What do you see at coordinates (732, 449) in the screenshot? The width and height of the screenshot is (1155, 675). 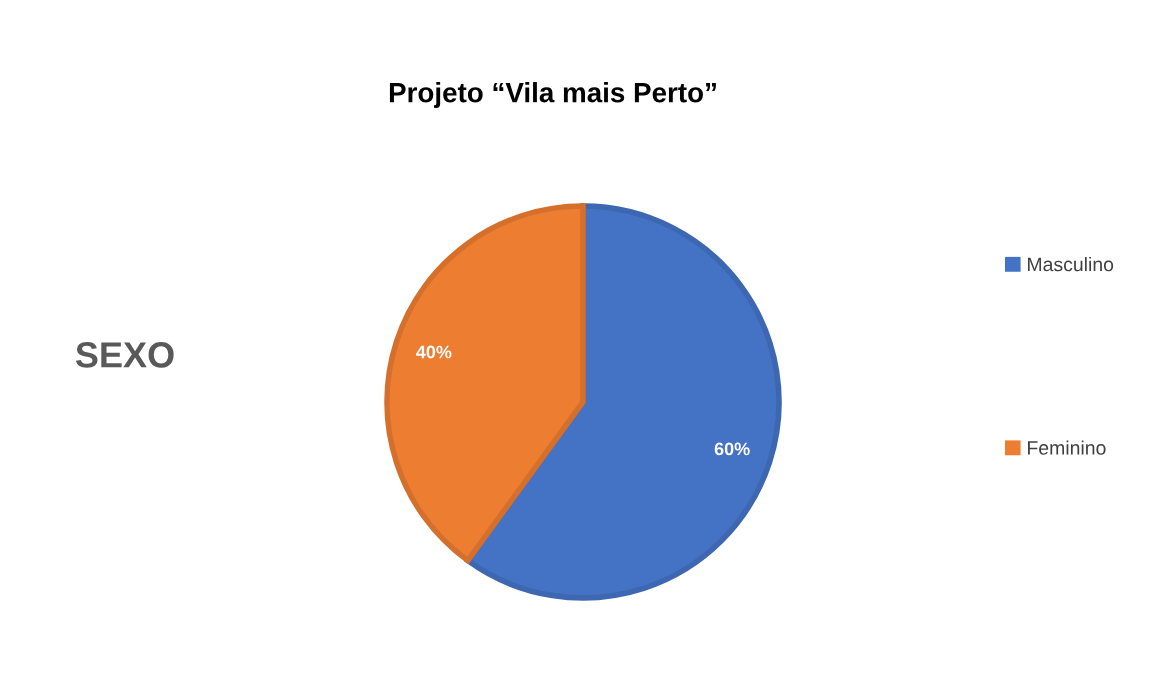 I see `data-label: 60%` at bounding box center [732, 449].